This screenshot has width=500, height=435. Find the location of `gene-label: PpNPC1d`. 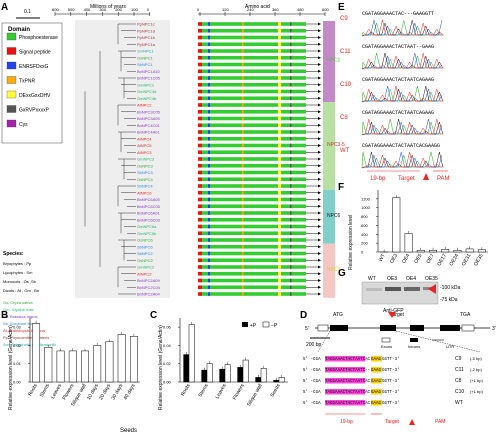

gene-label: PpNPC1d is located at coordinates (146, 30).